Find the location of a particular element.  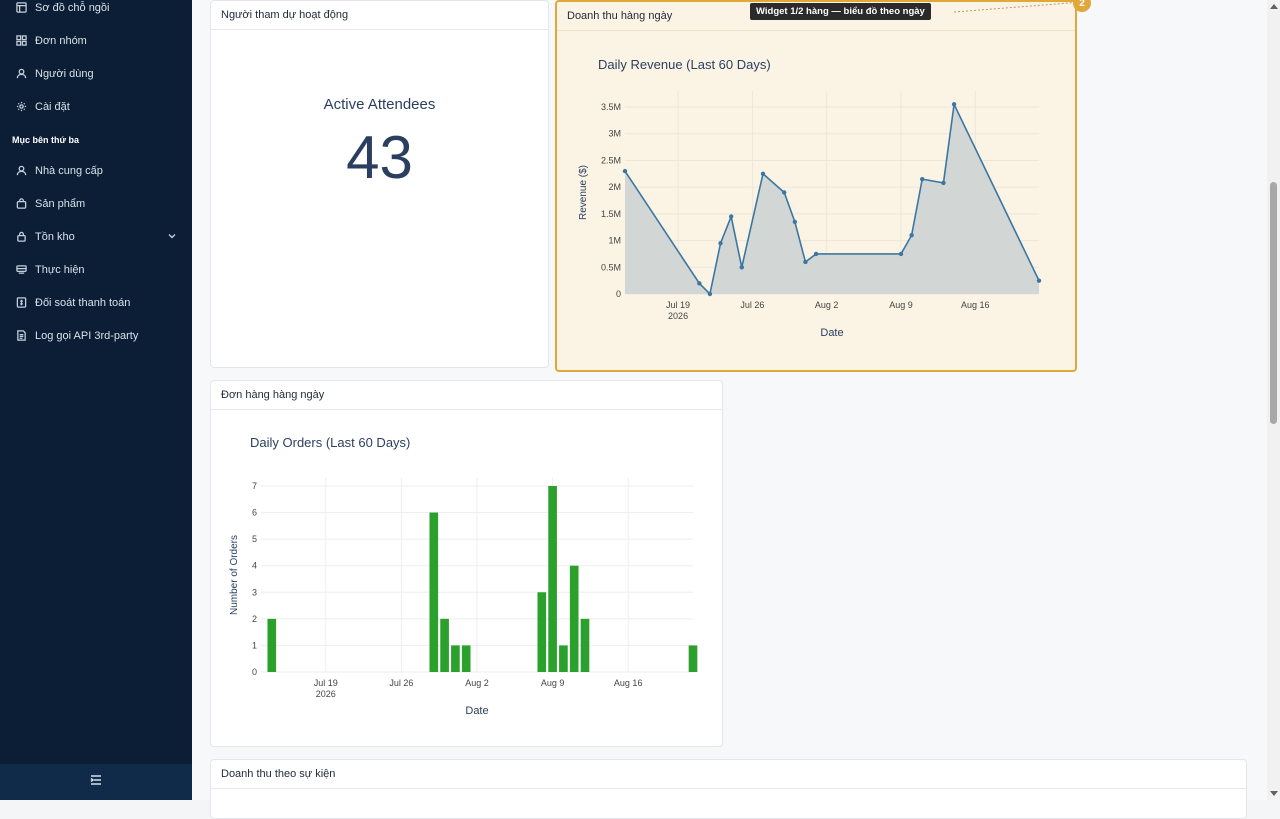

sidebar-item-don-nhom: Đơn nhóm is located at coordinates (96, 40).